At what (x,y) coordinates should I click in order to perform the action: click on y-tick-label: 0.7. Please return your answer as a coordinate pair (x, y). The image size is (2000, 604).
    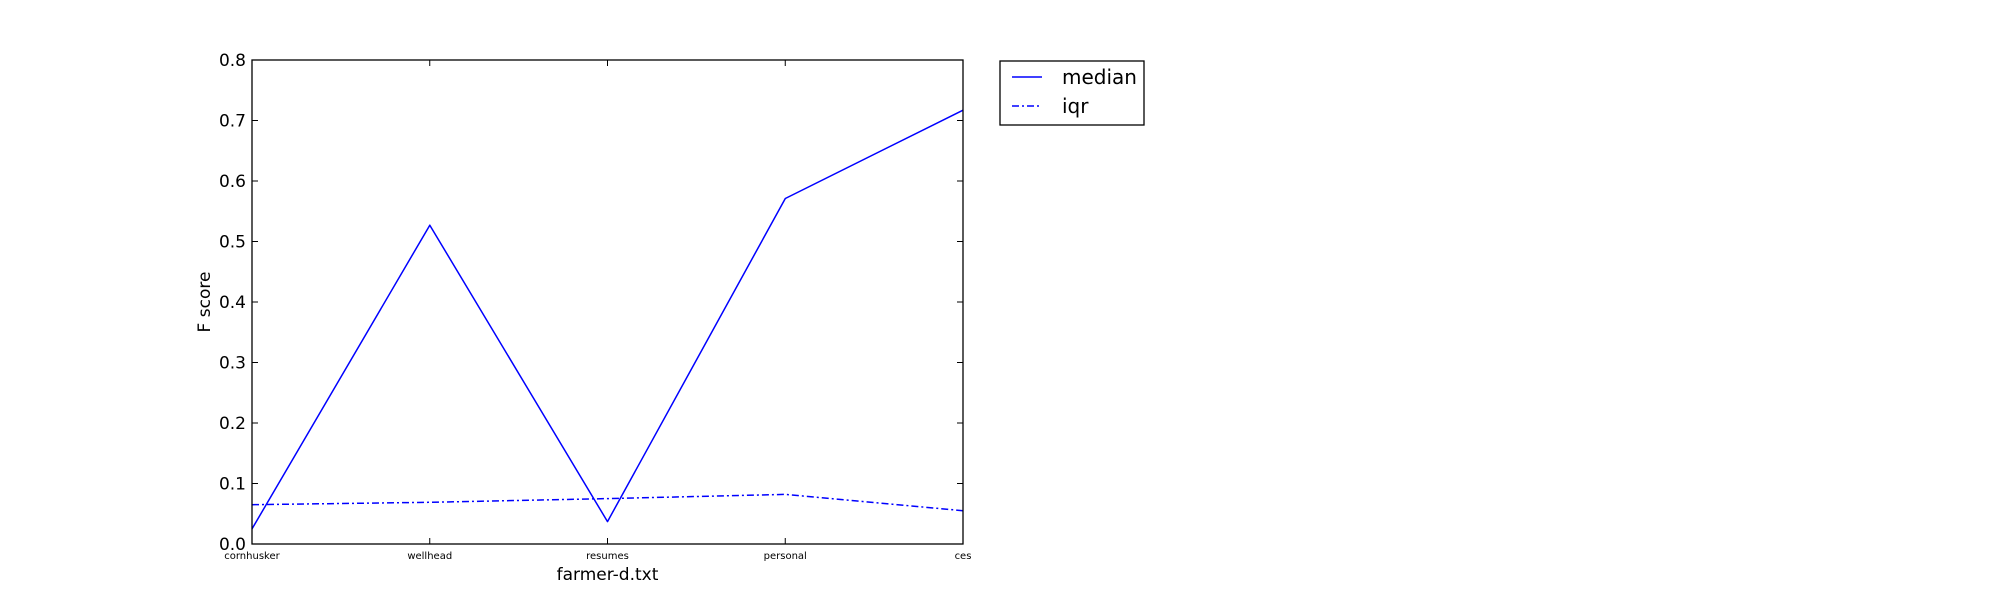
    Looking at the image, I should click on (232, 122).